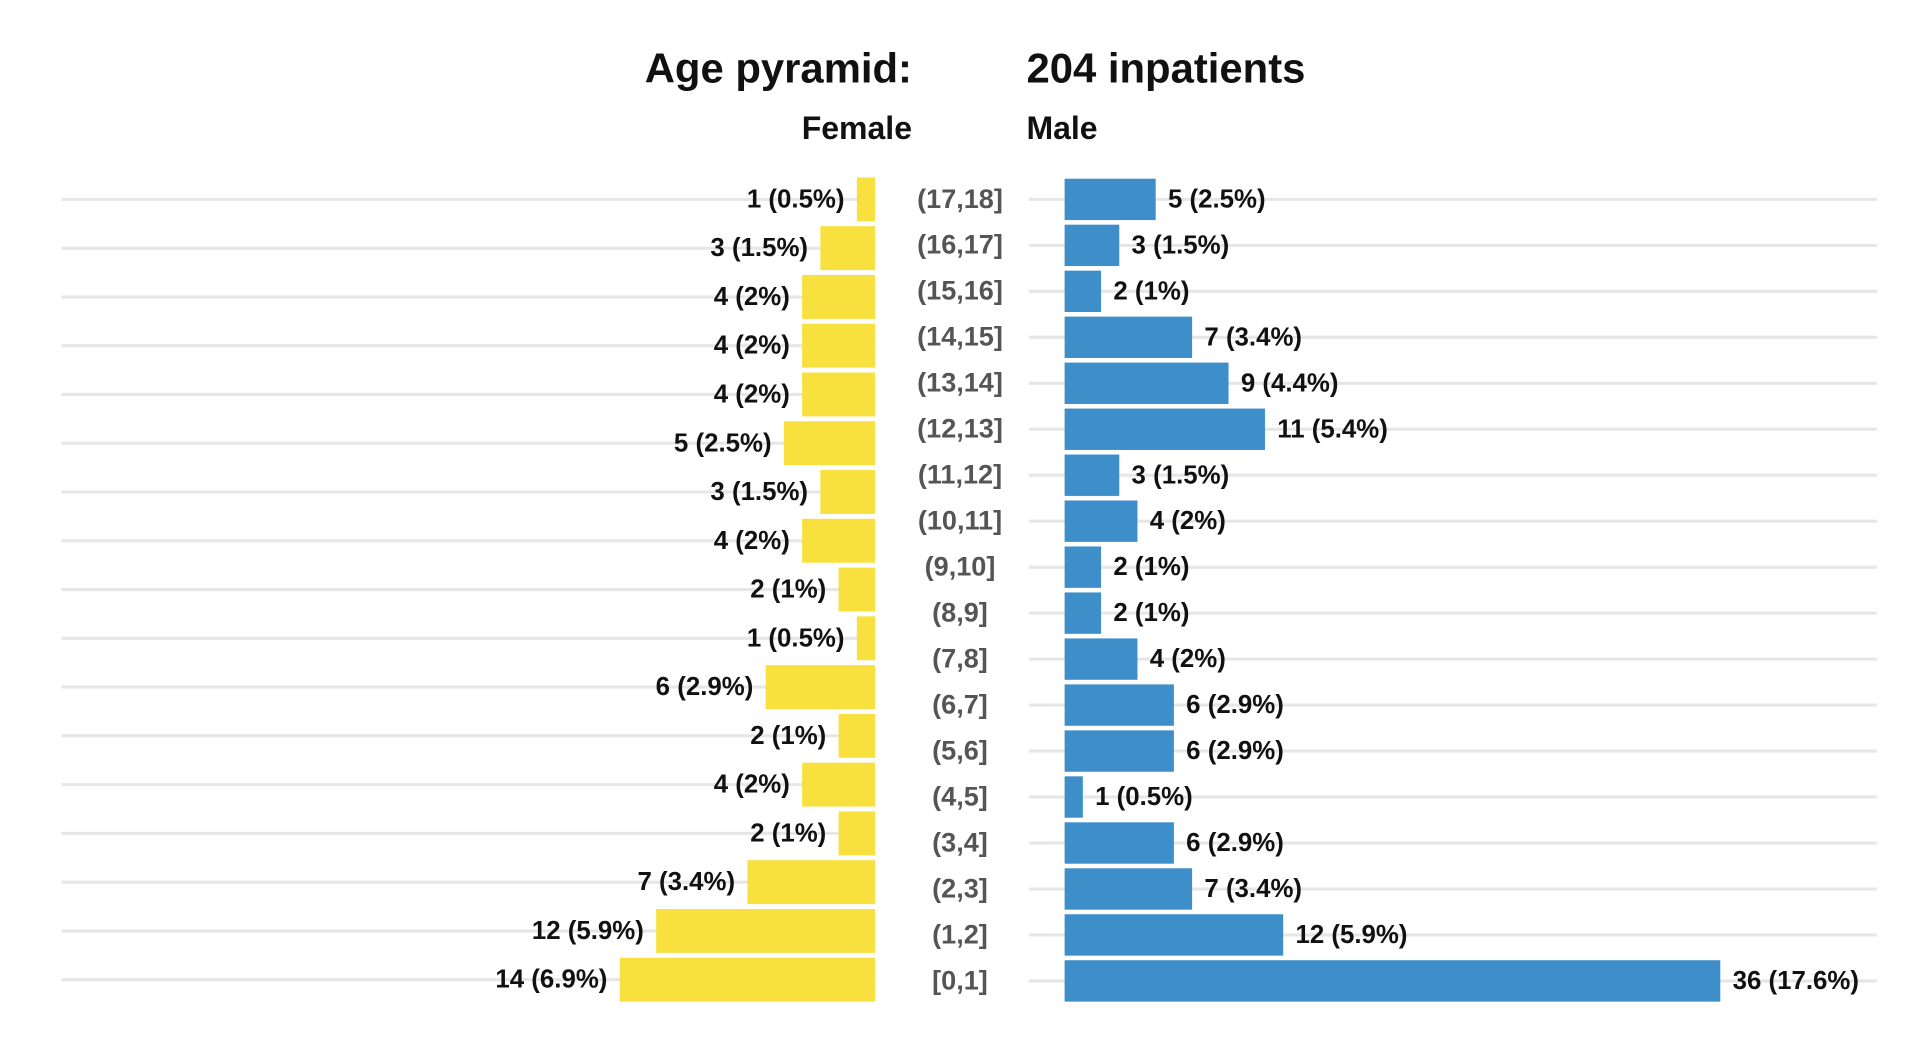 This screenshot has height=1056, width=1920. I want to click on category-label: (17,18], so click(960, 198).